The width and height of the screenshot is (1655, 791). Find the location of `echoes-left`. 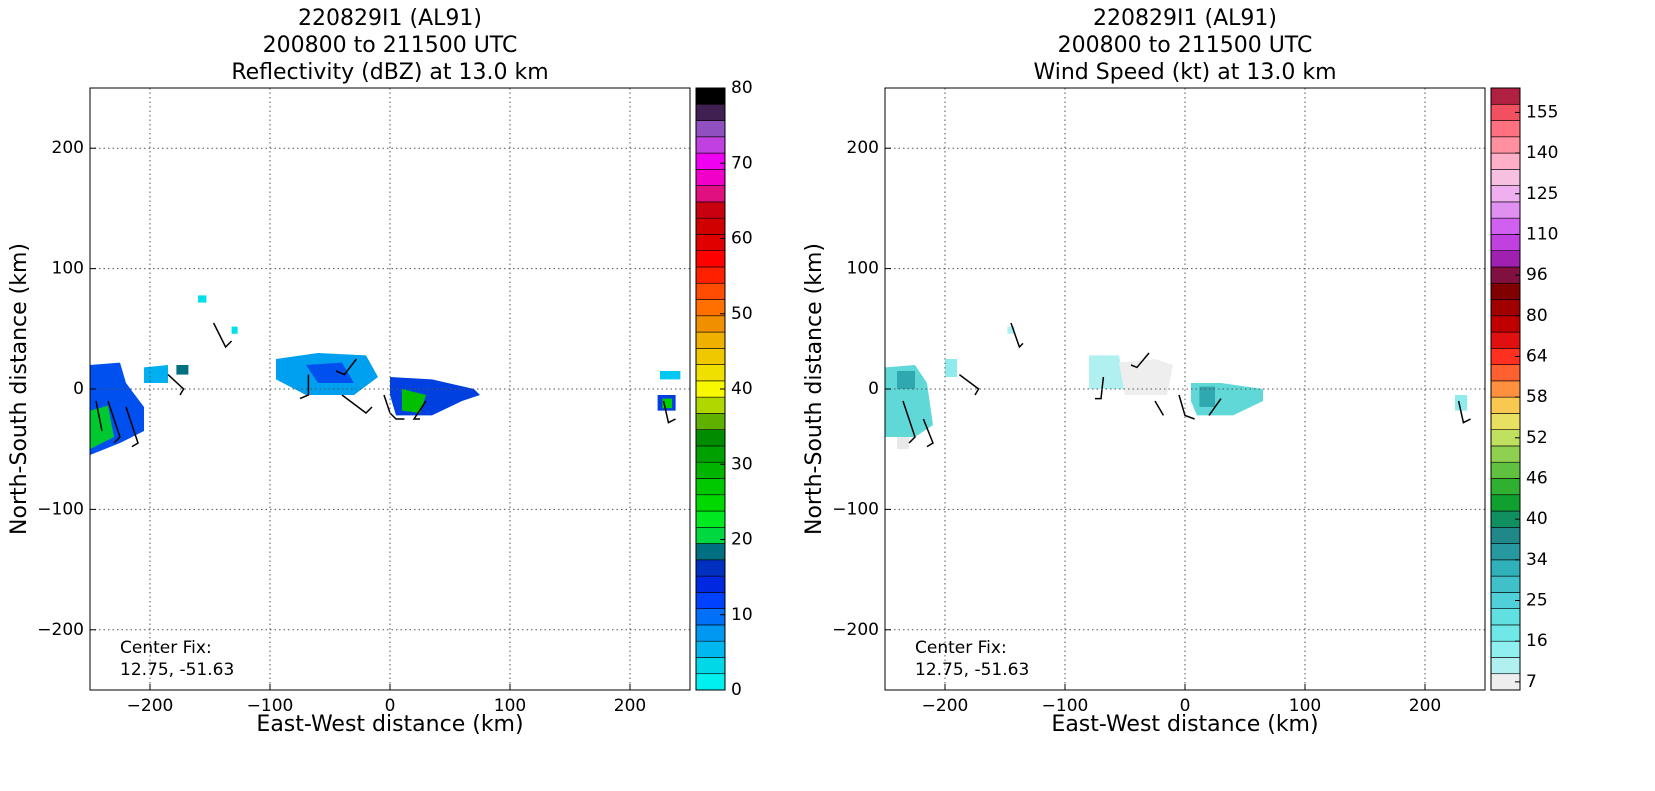

echoes-left is located at coordinates (385, 375).